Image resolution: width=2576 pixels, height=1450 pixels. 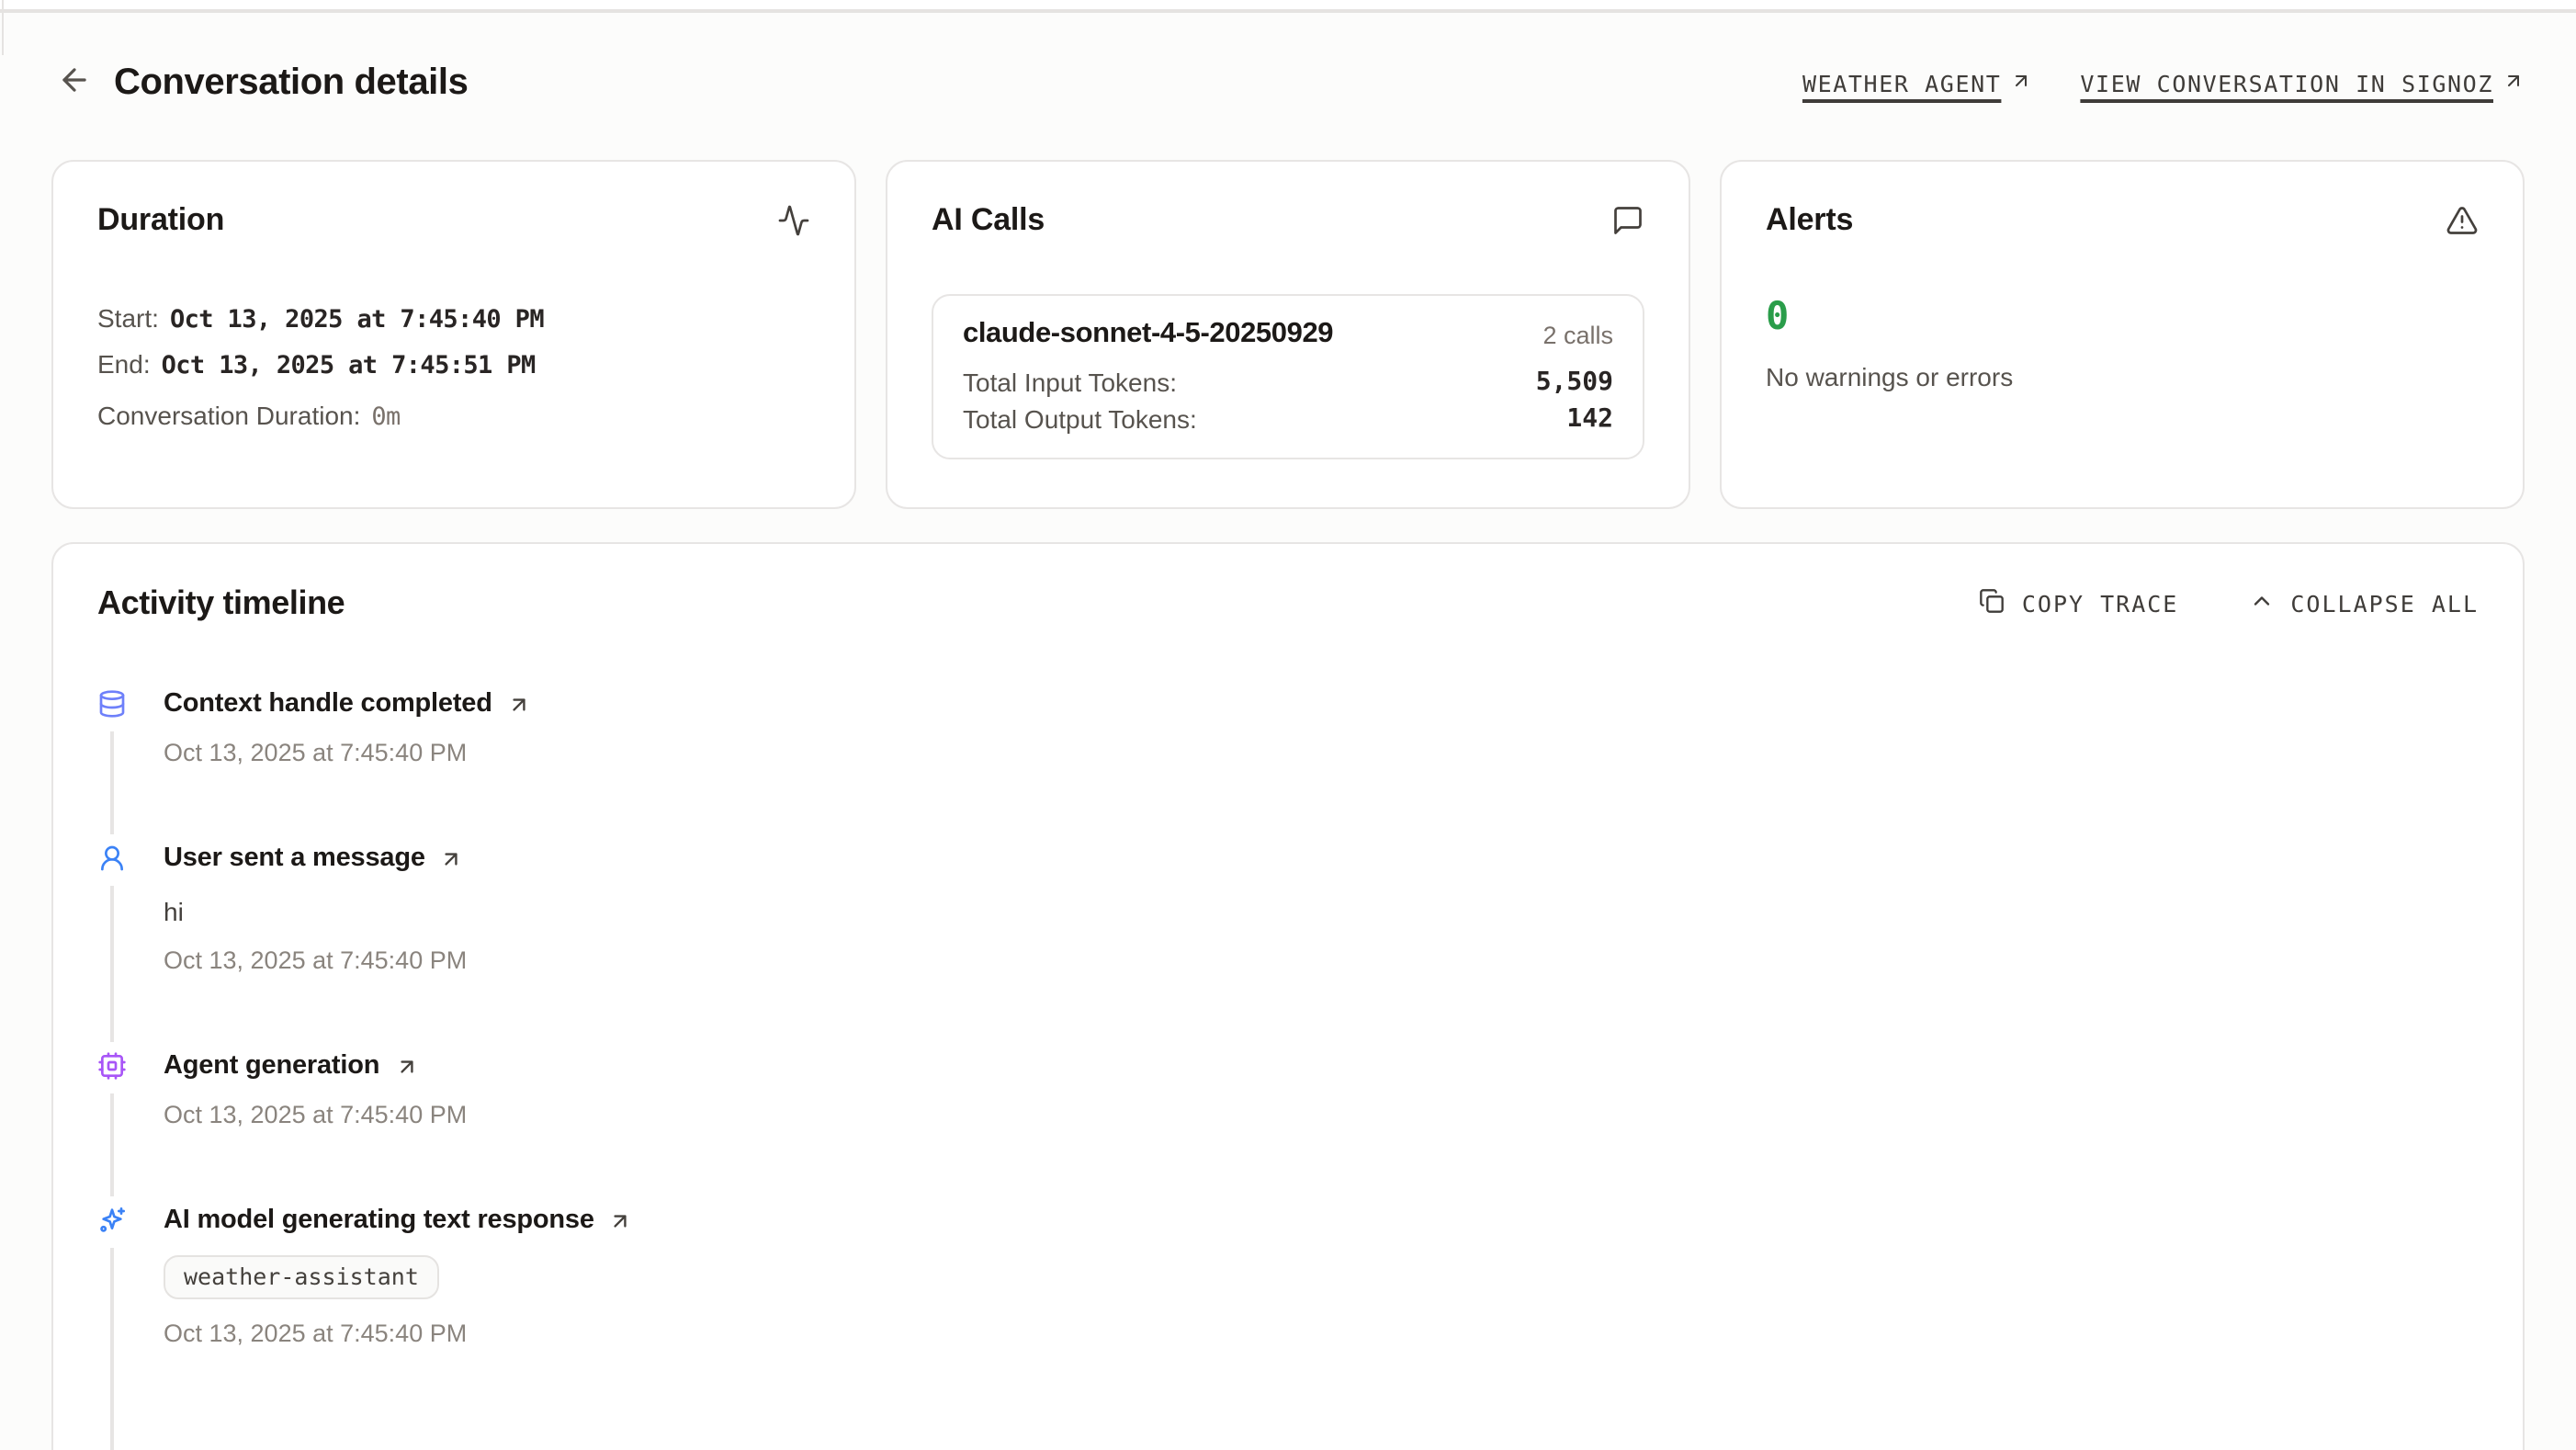 What do you see at coordinates (1627, 220) in the screenshot?
I see `message-square-icon` at bounding box center [1627, 220].